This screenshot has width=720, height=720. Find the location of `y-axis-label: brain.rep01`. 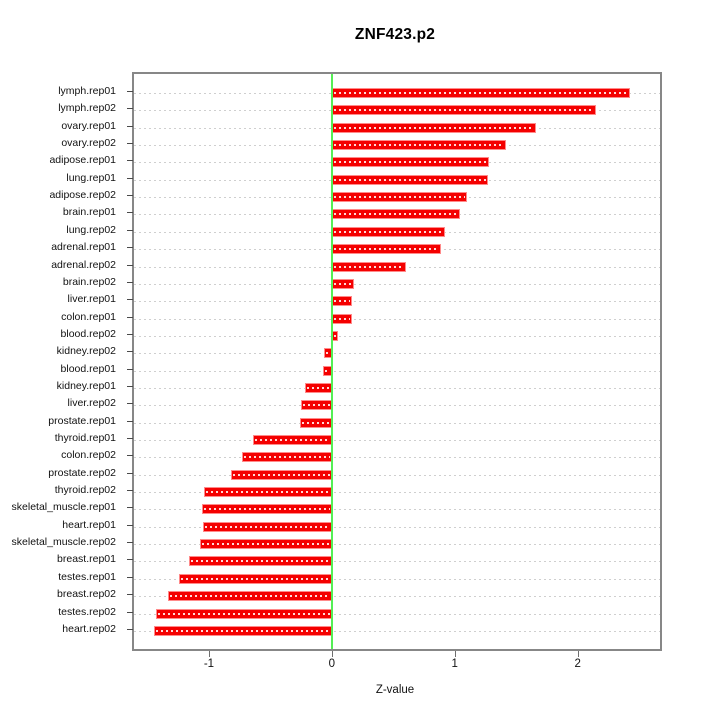

y-axis-label: brain.rep01 is located at coordinates (89, 212).